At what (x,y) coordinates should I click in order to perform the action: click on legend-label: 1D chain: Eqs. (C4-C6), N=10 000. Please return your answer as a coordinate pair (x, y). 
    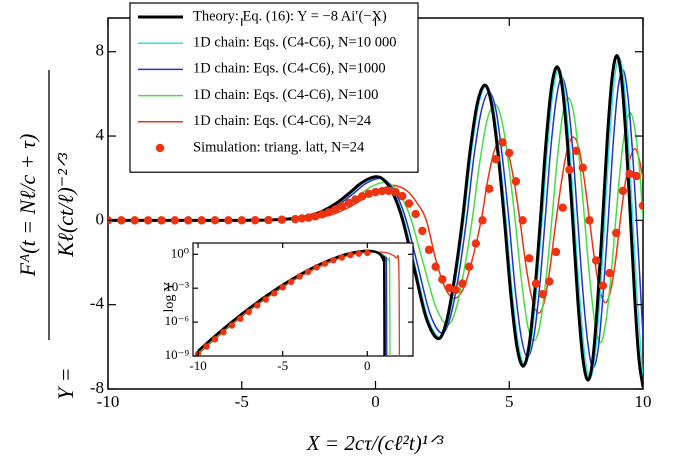
    Looking at the image, I should click on (295, 43).